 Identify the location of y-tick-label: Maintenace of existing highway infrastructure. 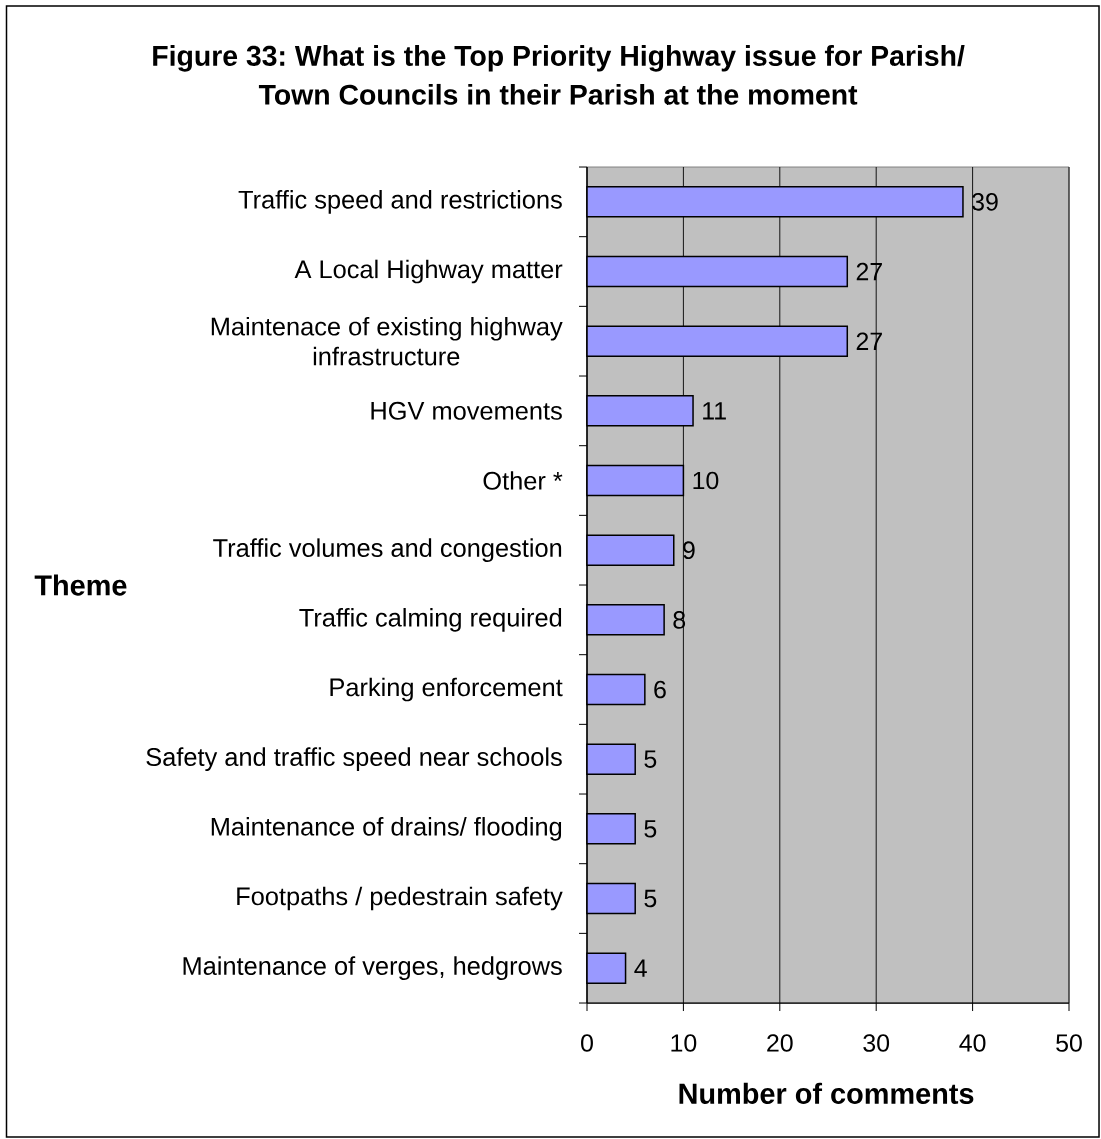
(387, 341).